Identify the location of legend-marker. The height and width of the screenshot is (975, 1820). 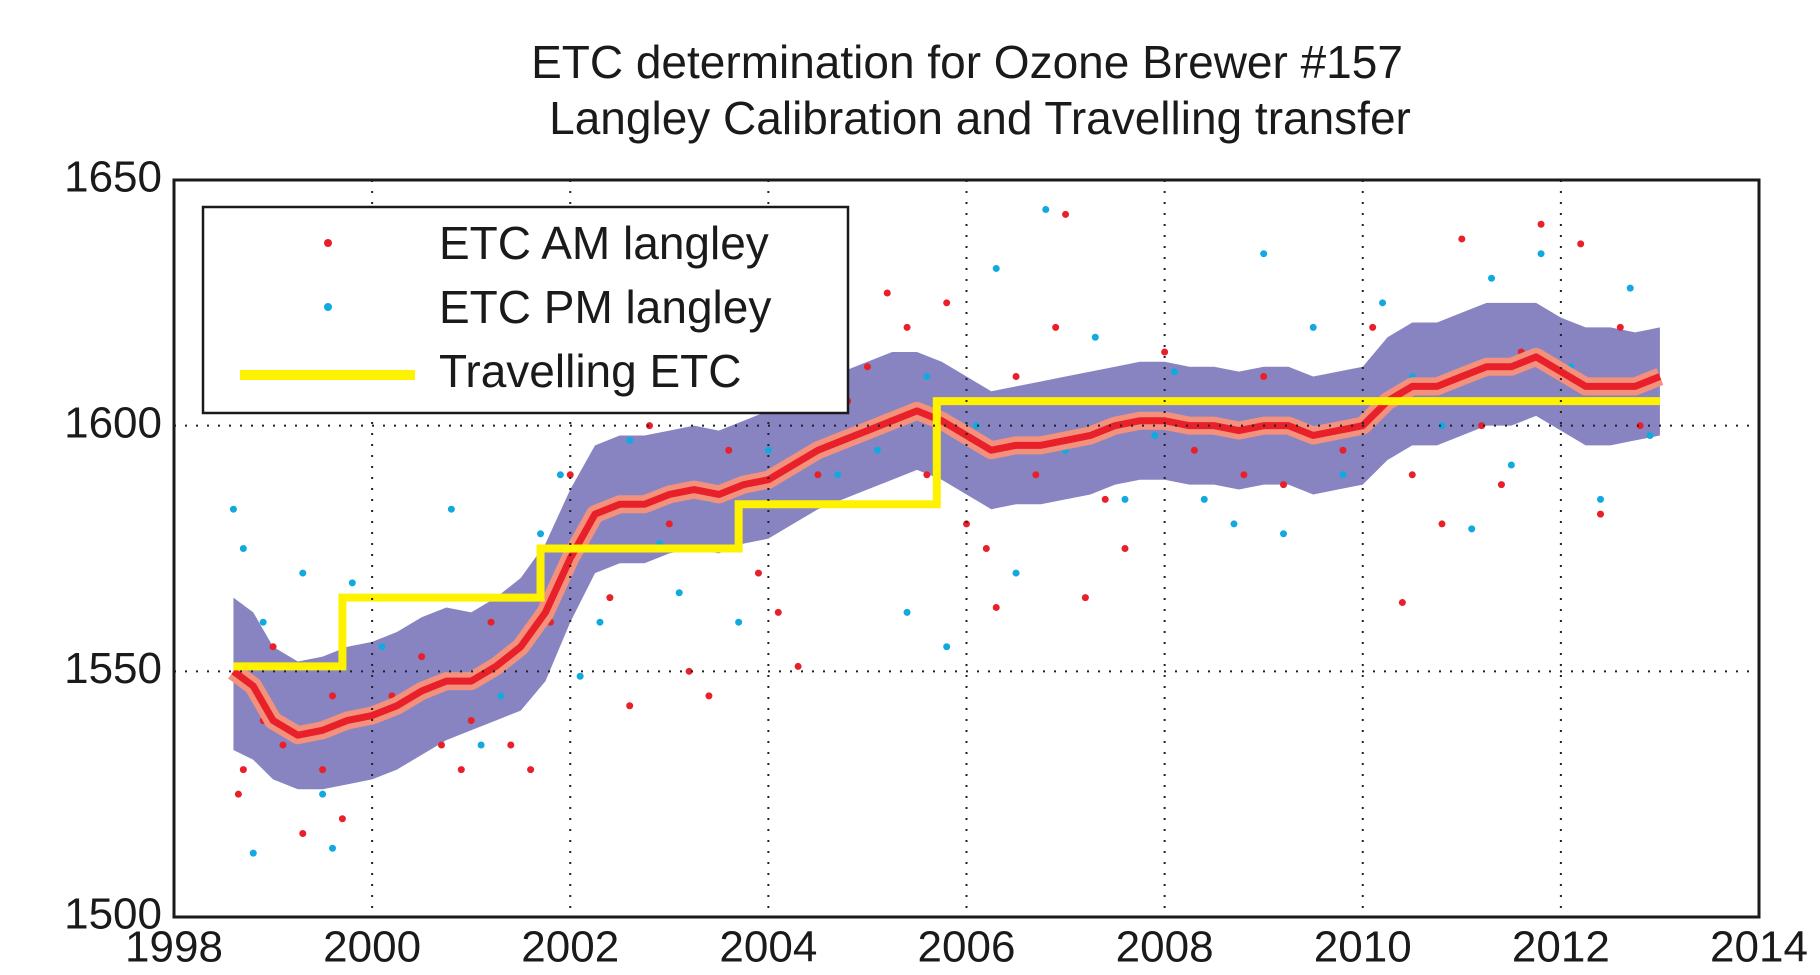
(328, 307).